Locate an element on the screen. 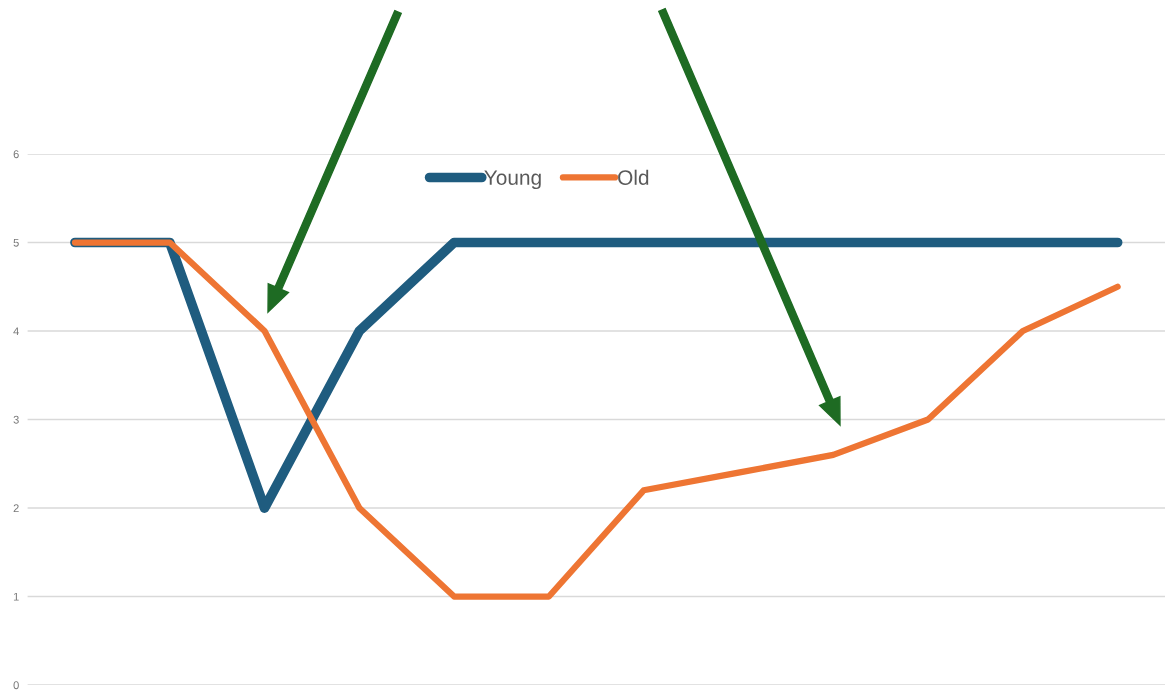 This screenshot has width=1173, height=690. y-tick-label: 2 is located at coordinates (16, 508).